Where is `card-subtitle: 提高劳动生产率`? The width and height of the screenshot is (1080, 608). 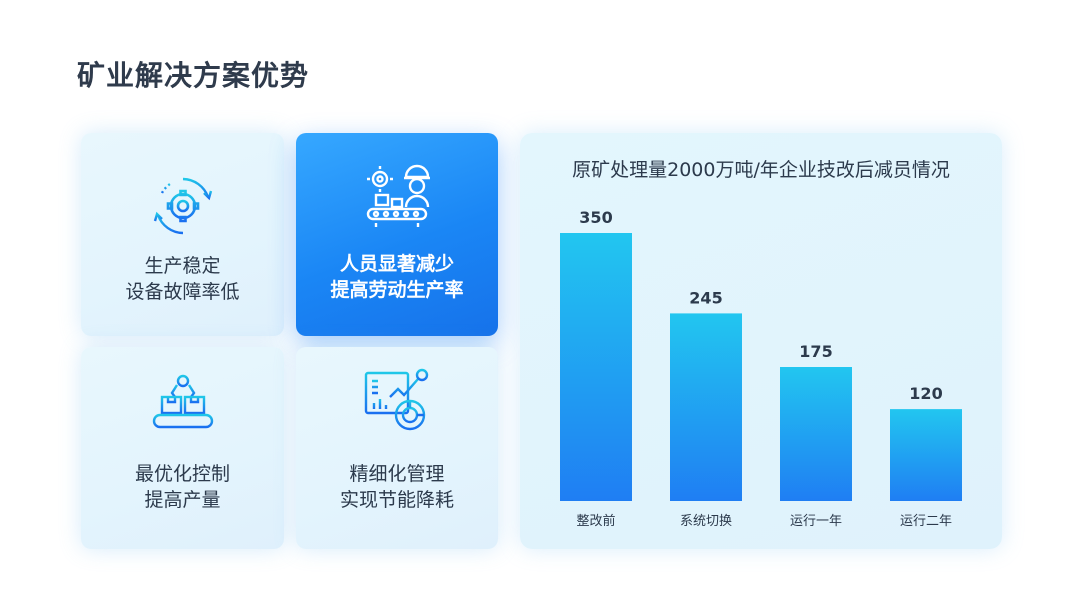 card-subtitle: 提高劳动生产率 is located at coordinates (397, 290).